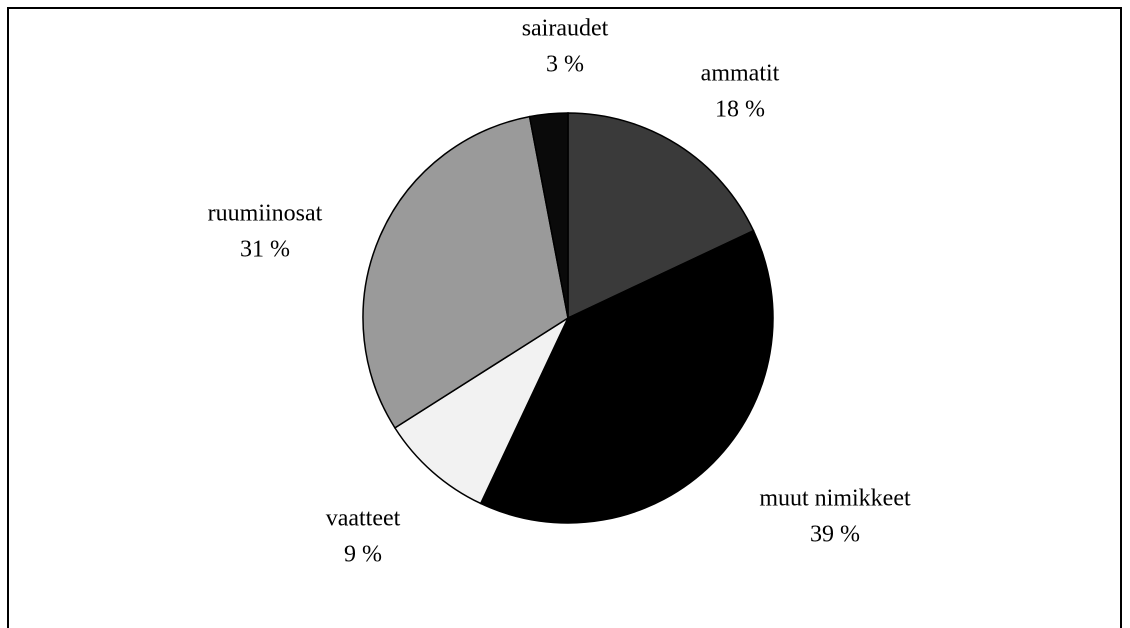 Image resolution: width=1130 pixels, height=628 pixels. What do you see at coordinates (740, 74) in the screenshot?
I see `slice-label: ammatit` at bounding box center [740, 74].